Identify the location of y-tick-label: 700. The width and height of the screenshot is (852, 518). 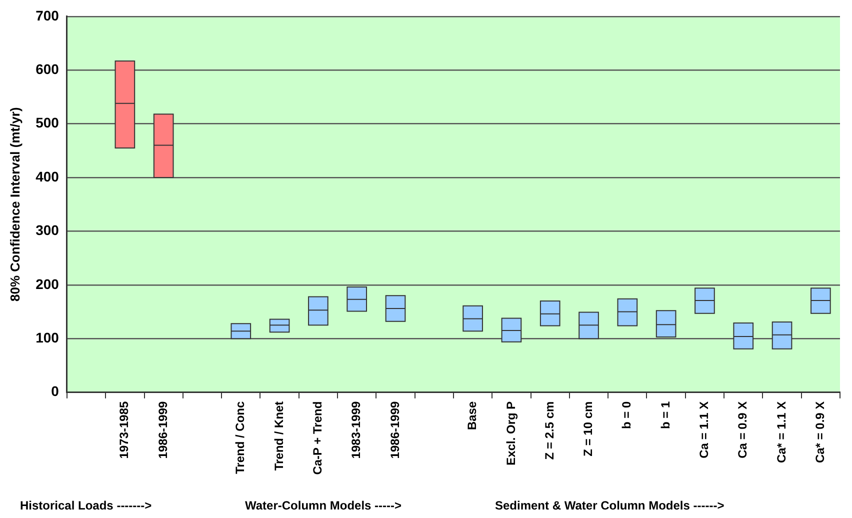
(48, 15).